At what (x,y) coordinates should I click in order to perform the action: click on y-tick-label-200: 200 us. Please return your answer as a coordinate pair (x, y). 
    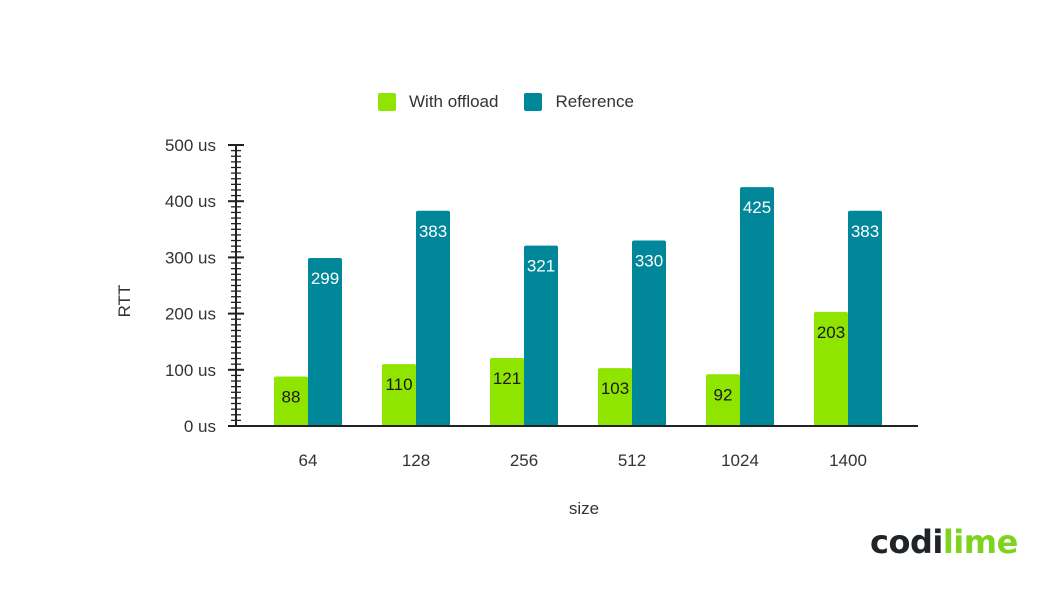
    Looking at the image, I should click on (190, 314).